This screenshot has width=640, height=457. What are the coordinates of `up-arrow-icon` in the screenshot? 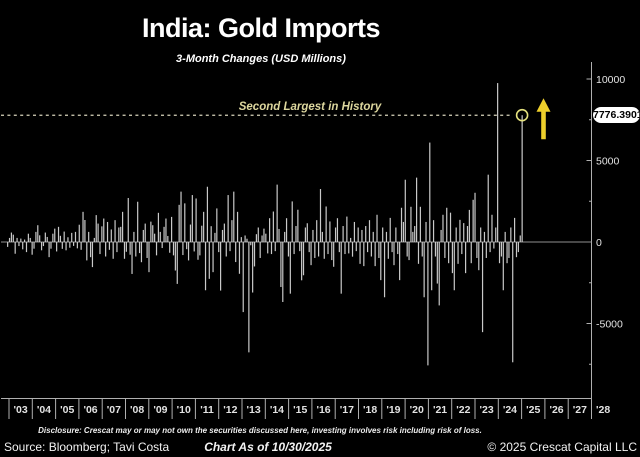 It's located at (543, 119).